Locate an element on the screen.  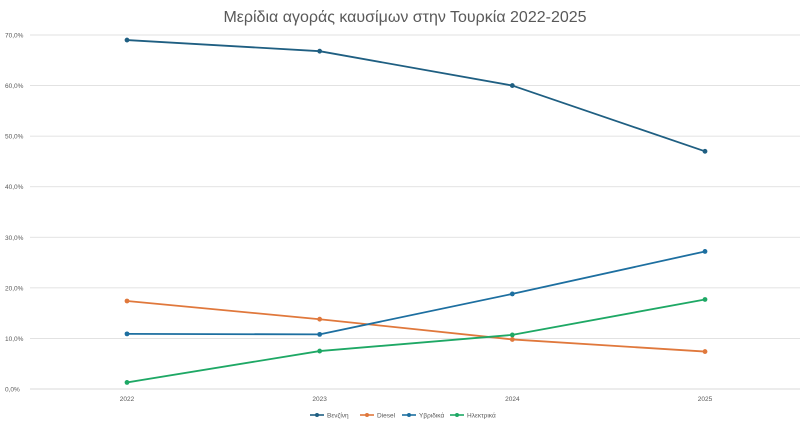
legend-item: Ηλεκτρικά is located at coordinates (473, 415).